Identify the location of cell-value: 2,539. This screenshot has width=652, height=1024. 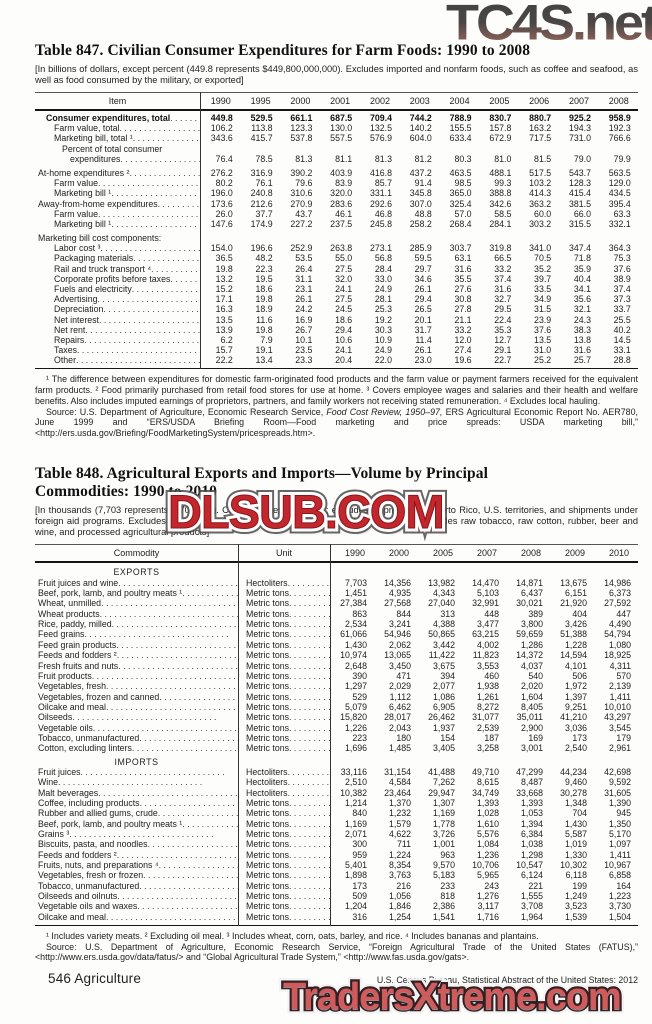
(487, 727).